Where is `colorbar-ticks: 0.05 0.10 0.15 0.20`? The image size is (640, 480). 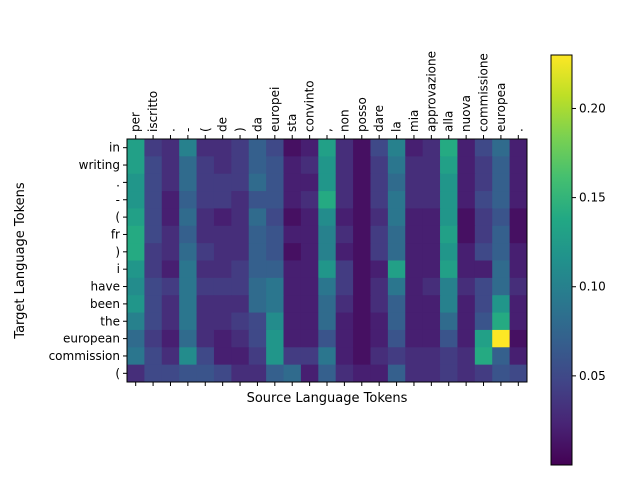 colorbar-ticks: 0.05 0.10 0.15 0.20 is located at coordinates (589, 242).